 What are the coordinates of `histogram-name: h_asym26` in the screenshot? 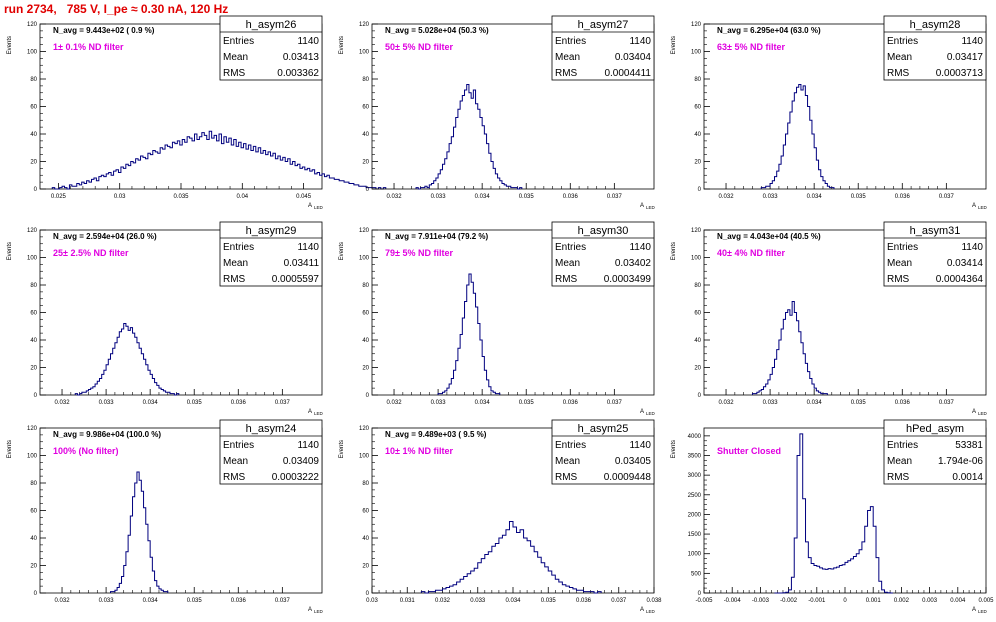 It's located at (271, 25).